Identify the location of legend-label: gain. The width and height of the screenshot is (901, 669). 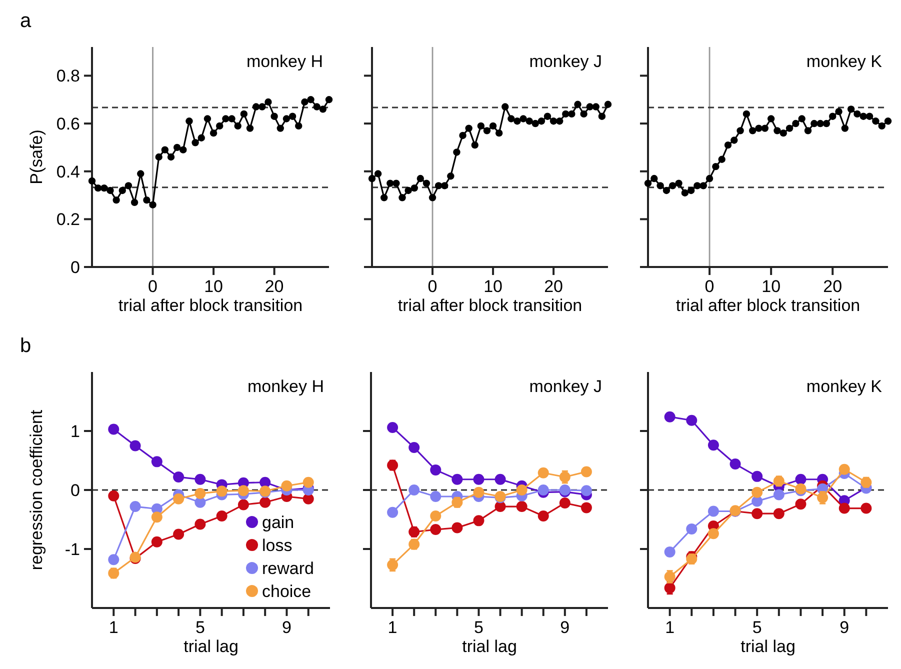
(278, 522).